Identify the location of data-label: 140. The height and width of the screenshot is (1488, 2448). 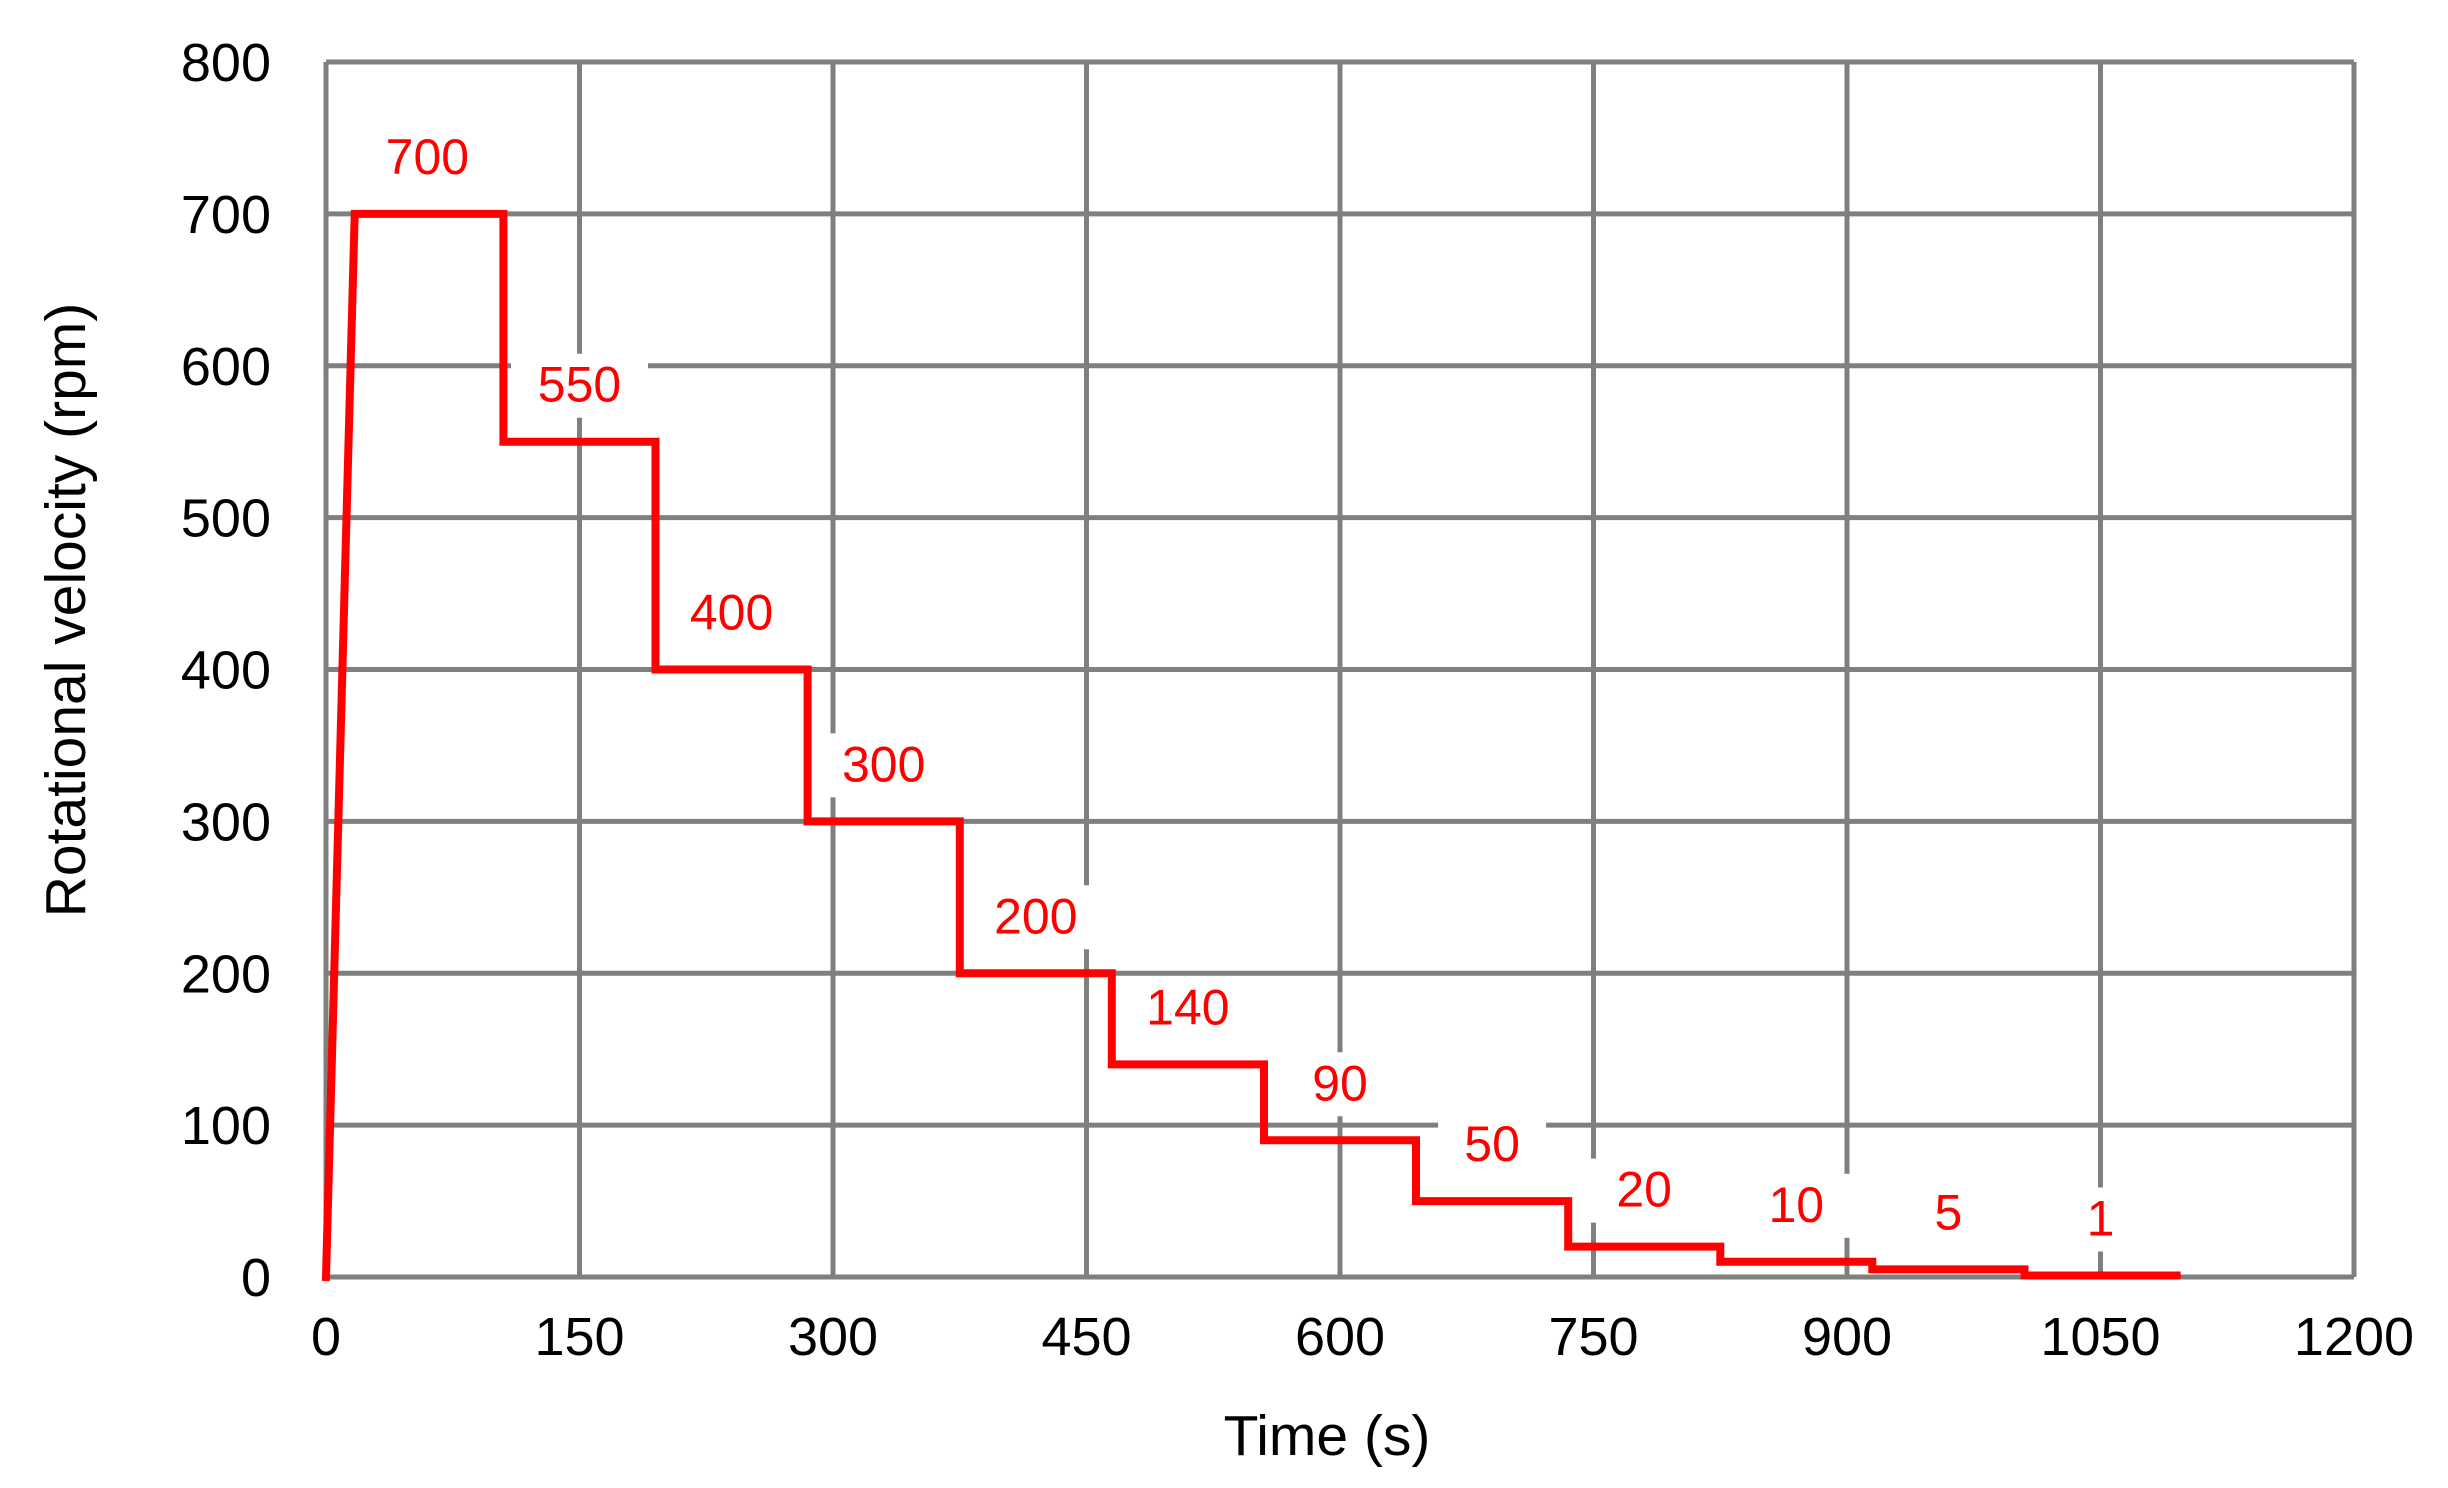
(1187, 1007).